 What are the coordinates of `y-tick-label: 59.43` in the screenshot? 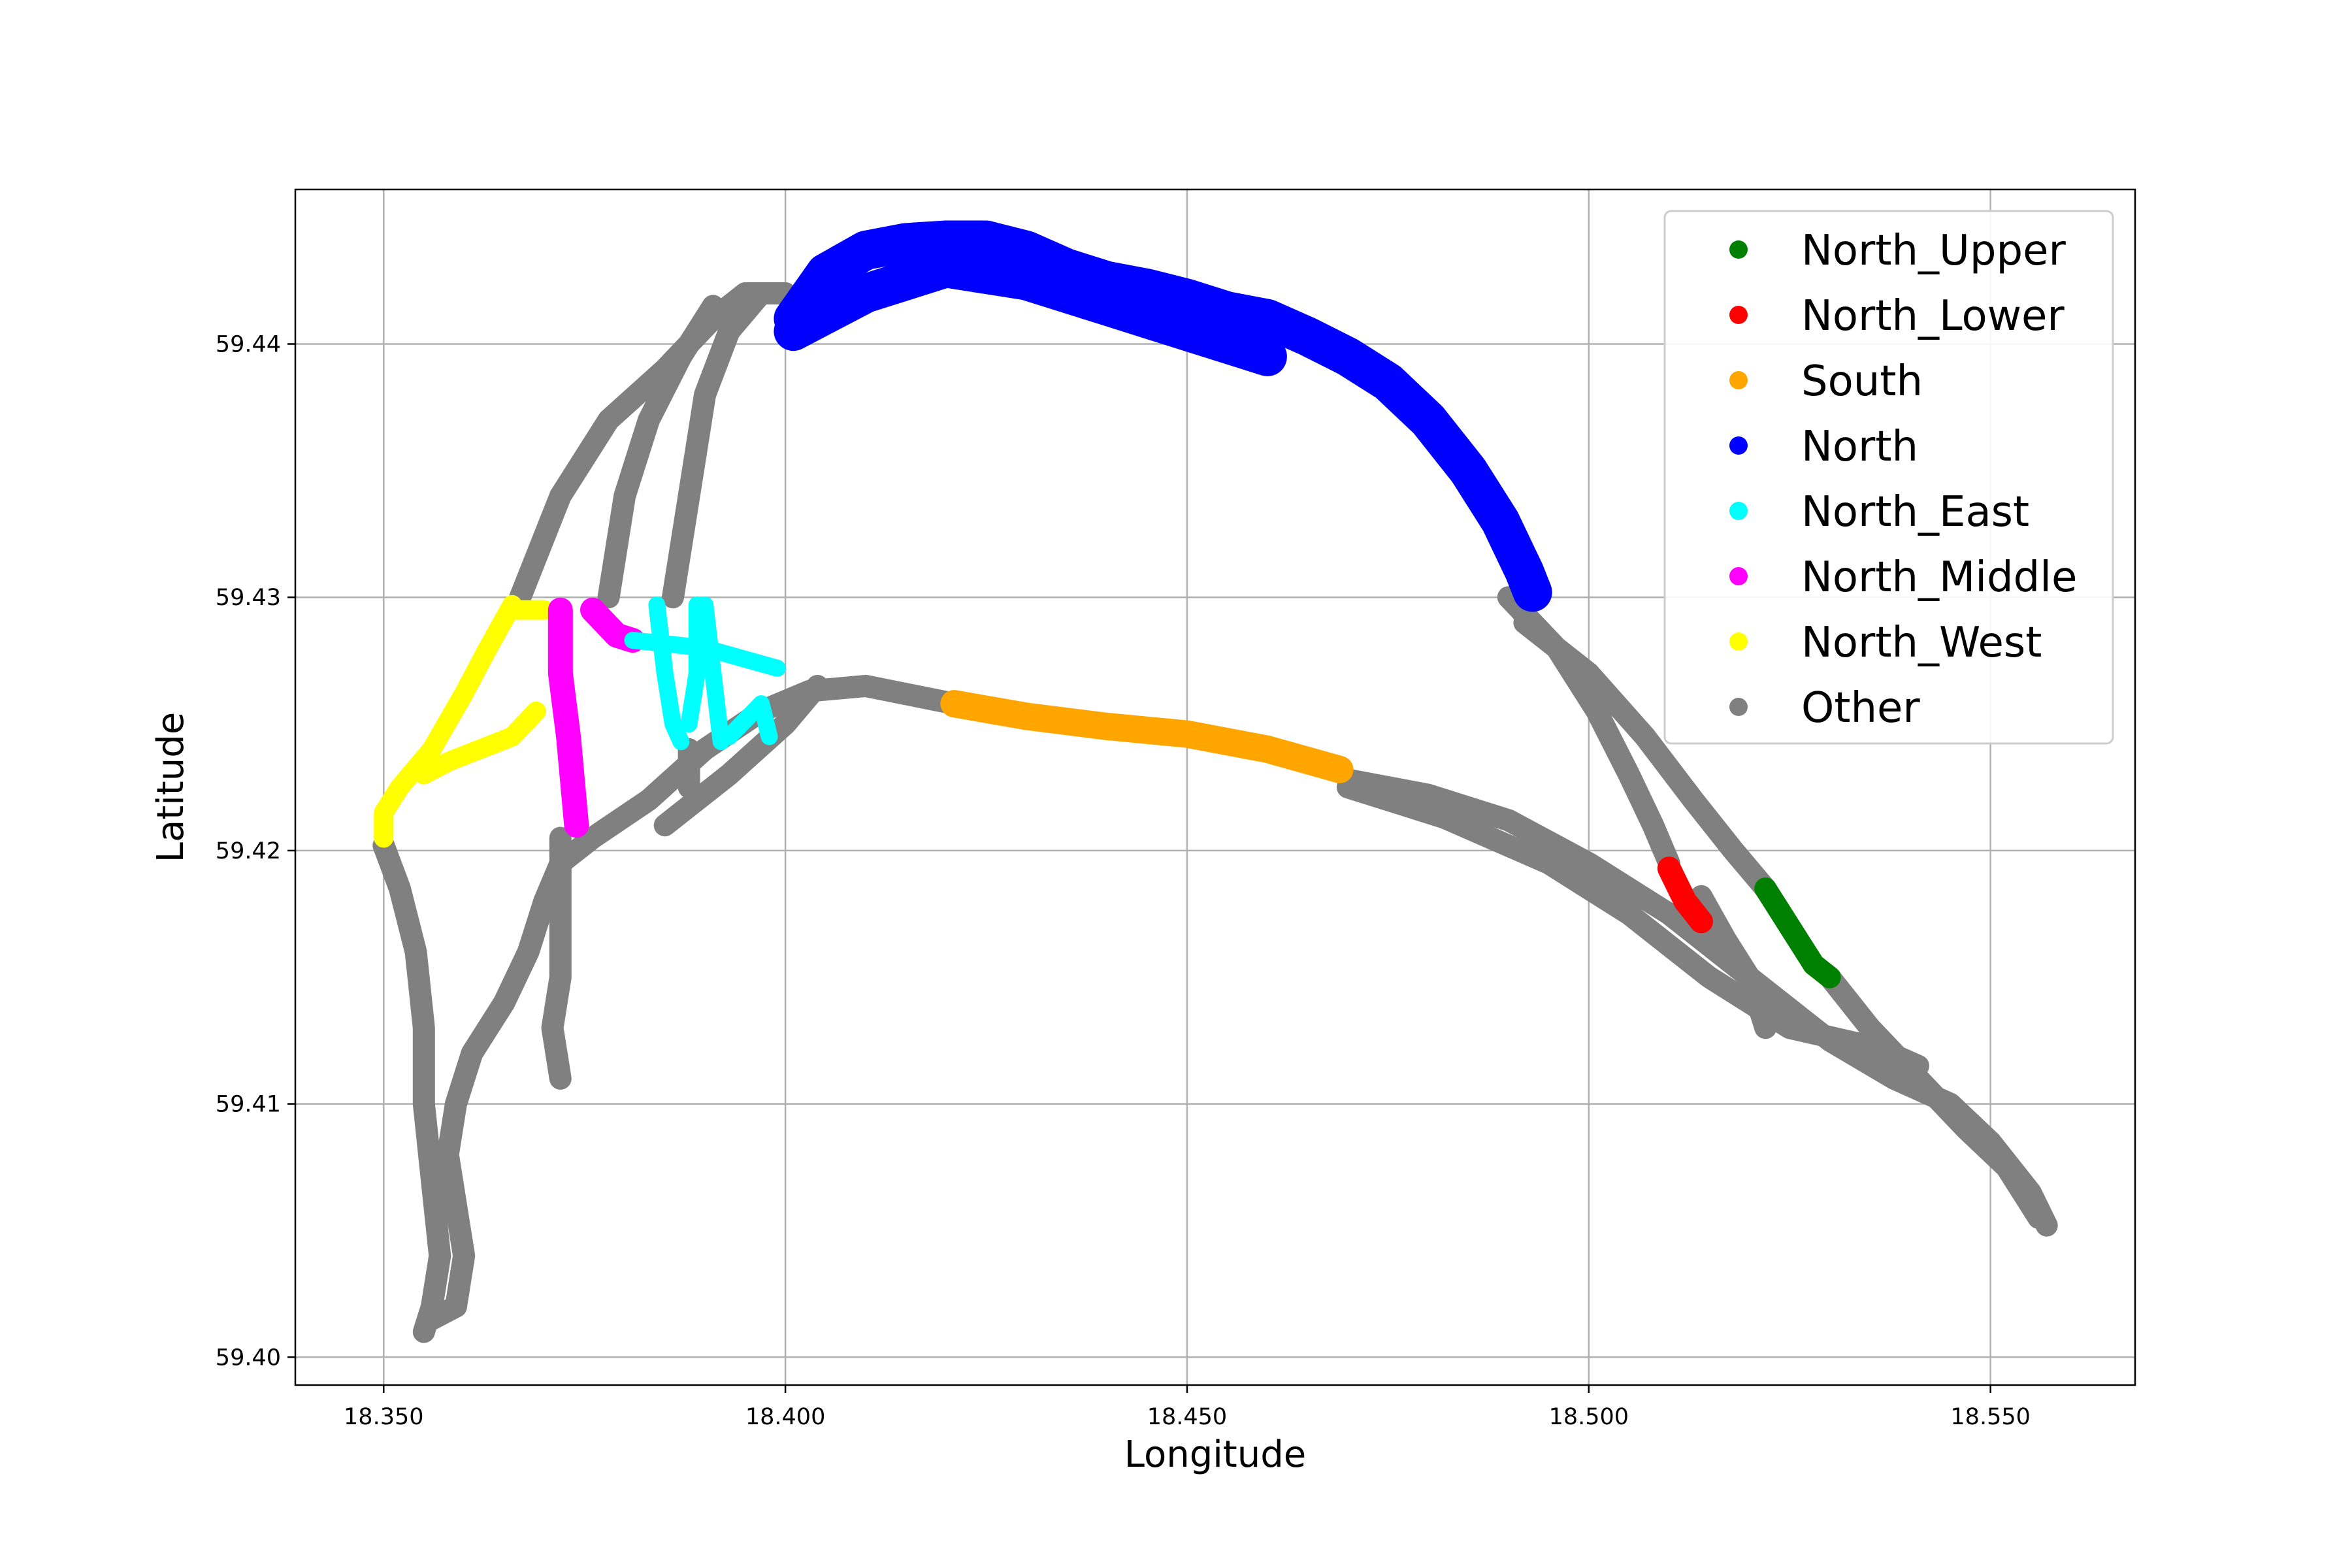 It's located at (248, 598).